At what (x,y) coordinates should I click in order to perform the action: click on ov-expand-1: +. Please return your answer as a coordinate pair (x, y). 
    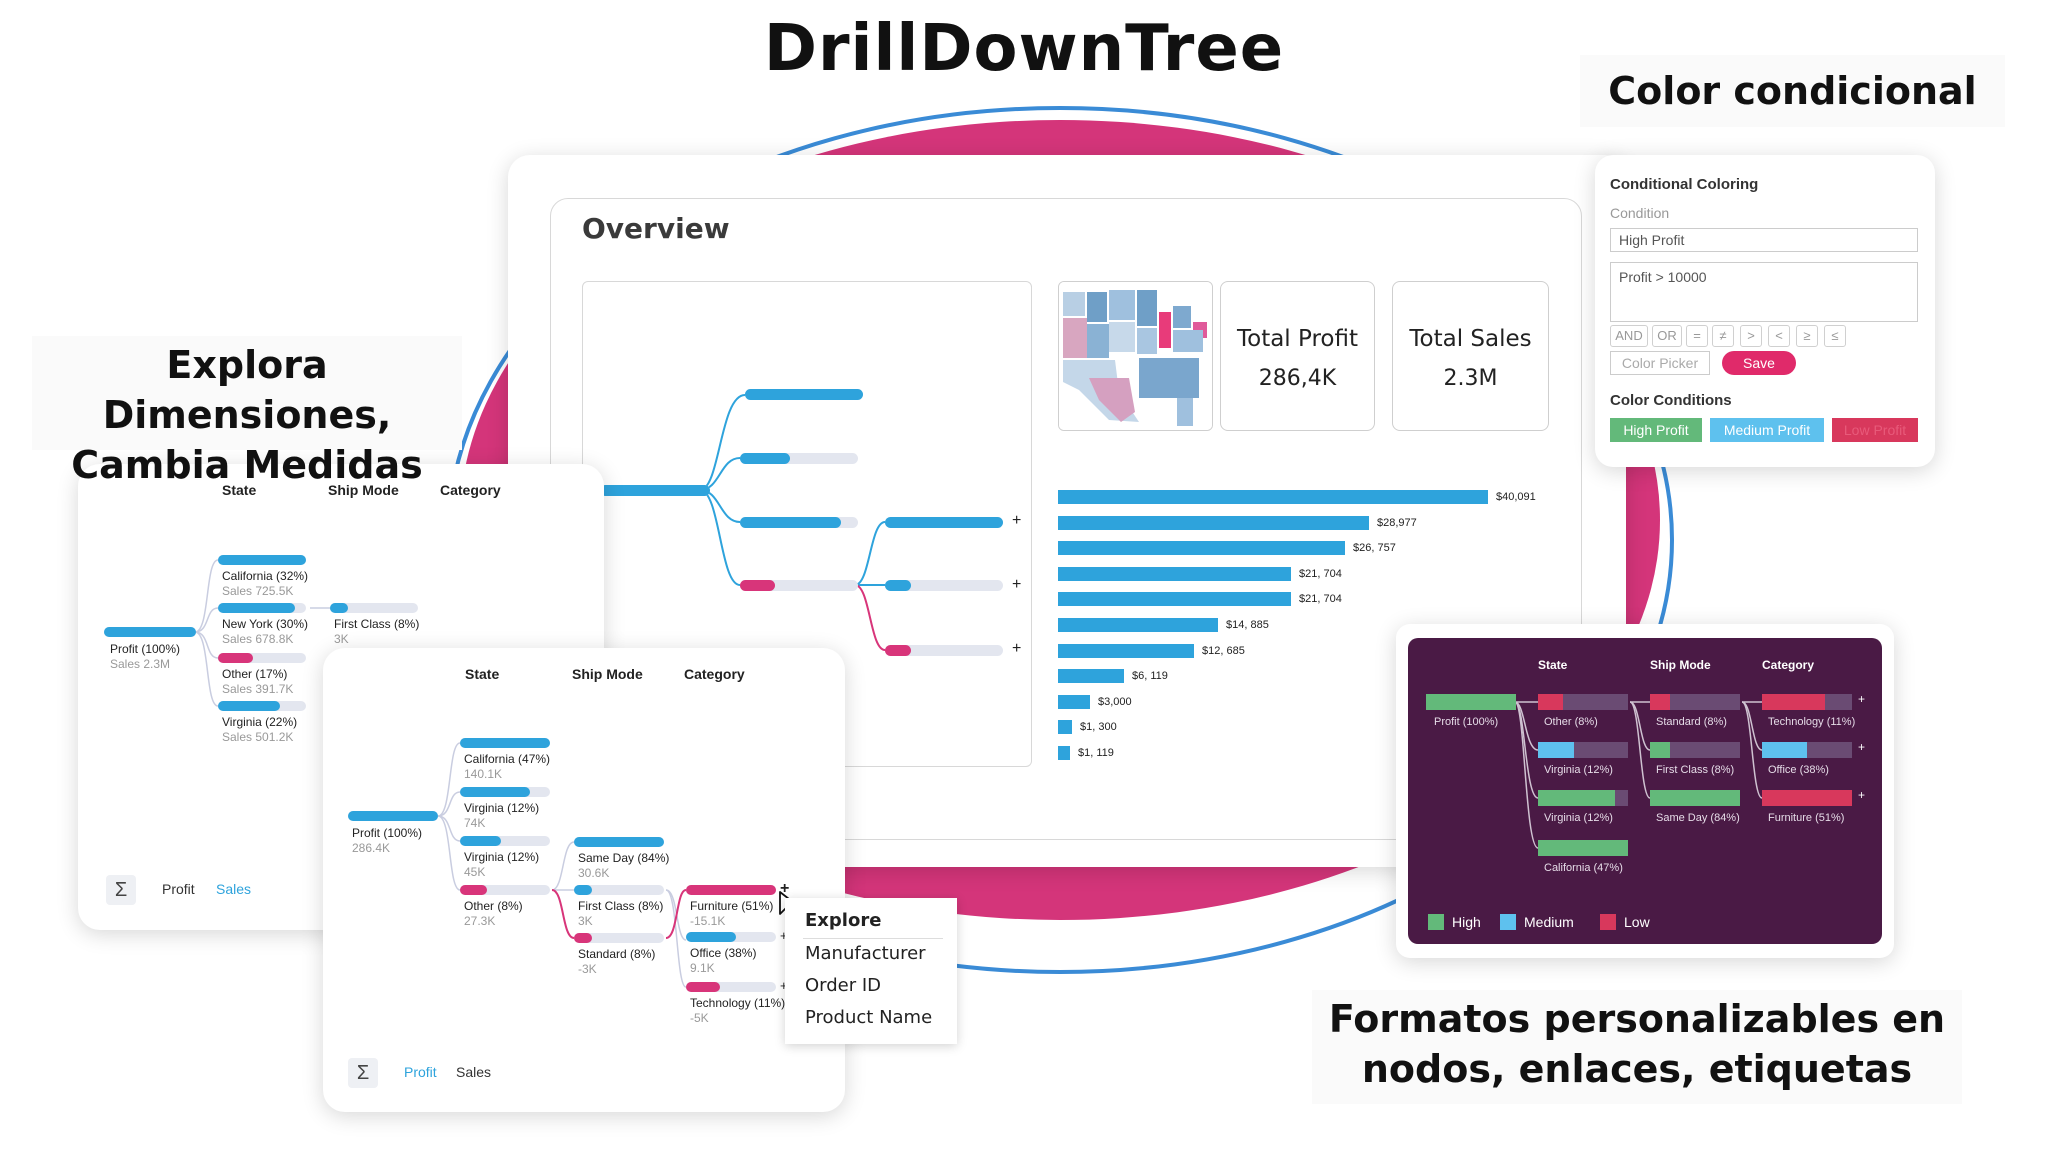
    Looking at the image, I should click on (1017, 520).